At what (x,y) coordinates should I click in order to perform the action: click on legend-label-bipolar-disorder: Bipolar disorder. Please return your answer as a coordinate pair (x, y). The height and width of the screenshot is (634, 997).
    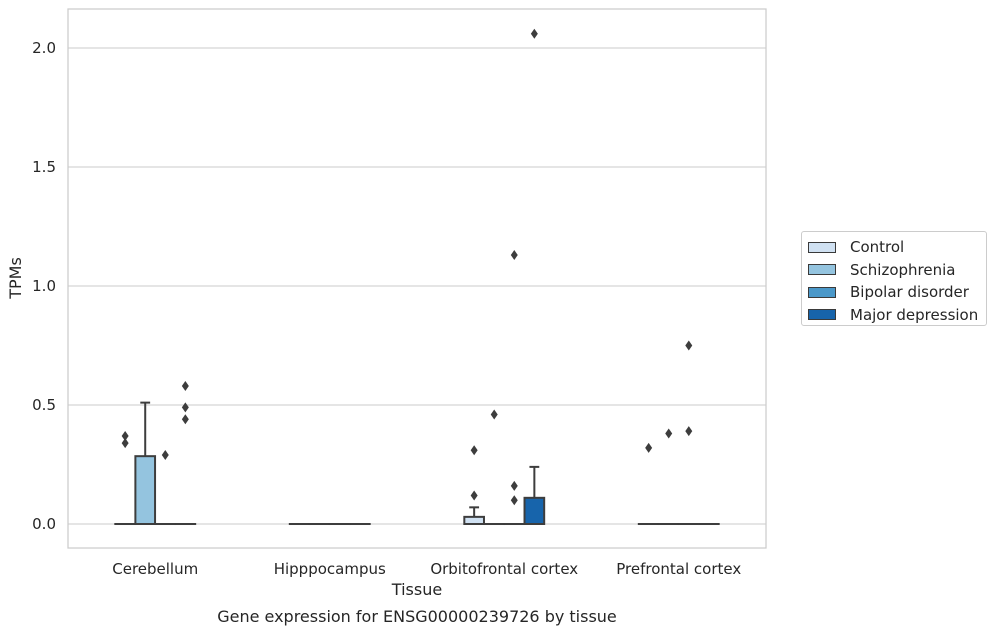
    Looking at the image, I should click on (909, 292).